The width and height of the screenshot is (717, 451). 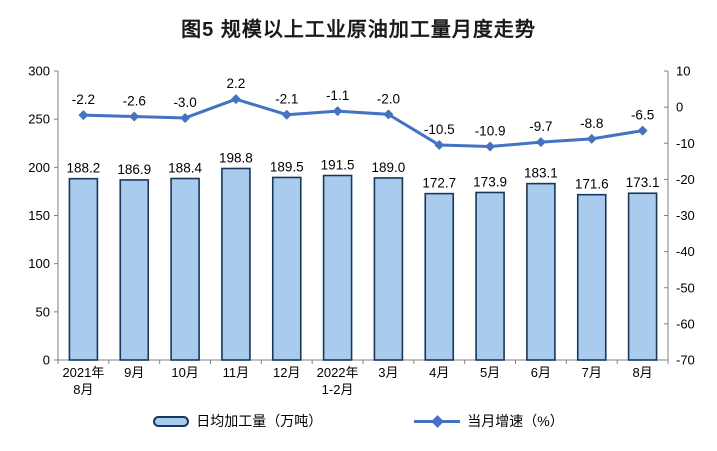 What do you see at coordinates (679, 107) in the screenshot?
I see `right-axis-tick-label: 0` at bounding box center [679, 107].